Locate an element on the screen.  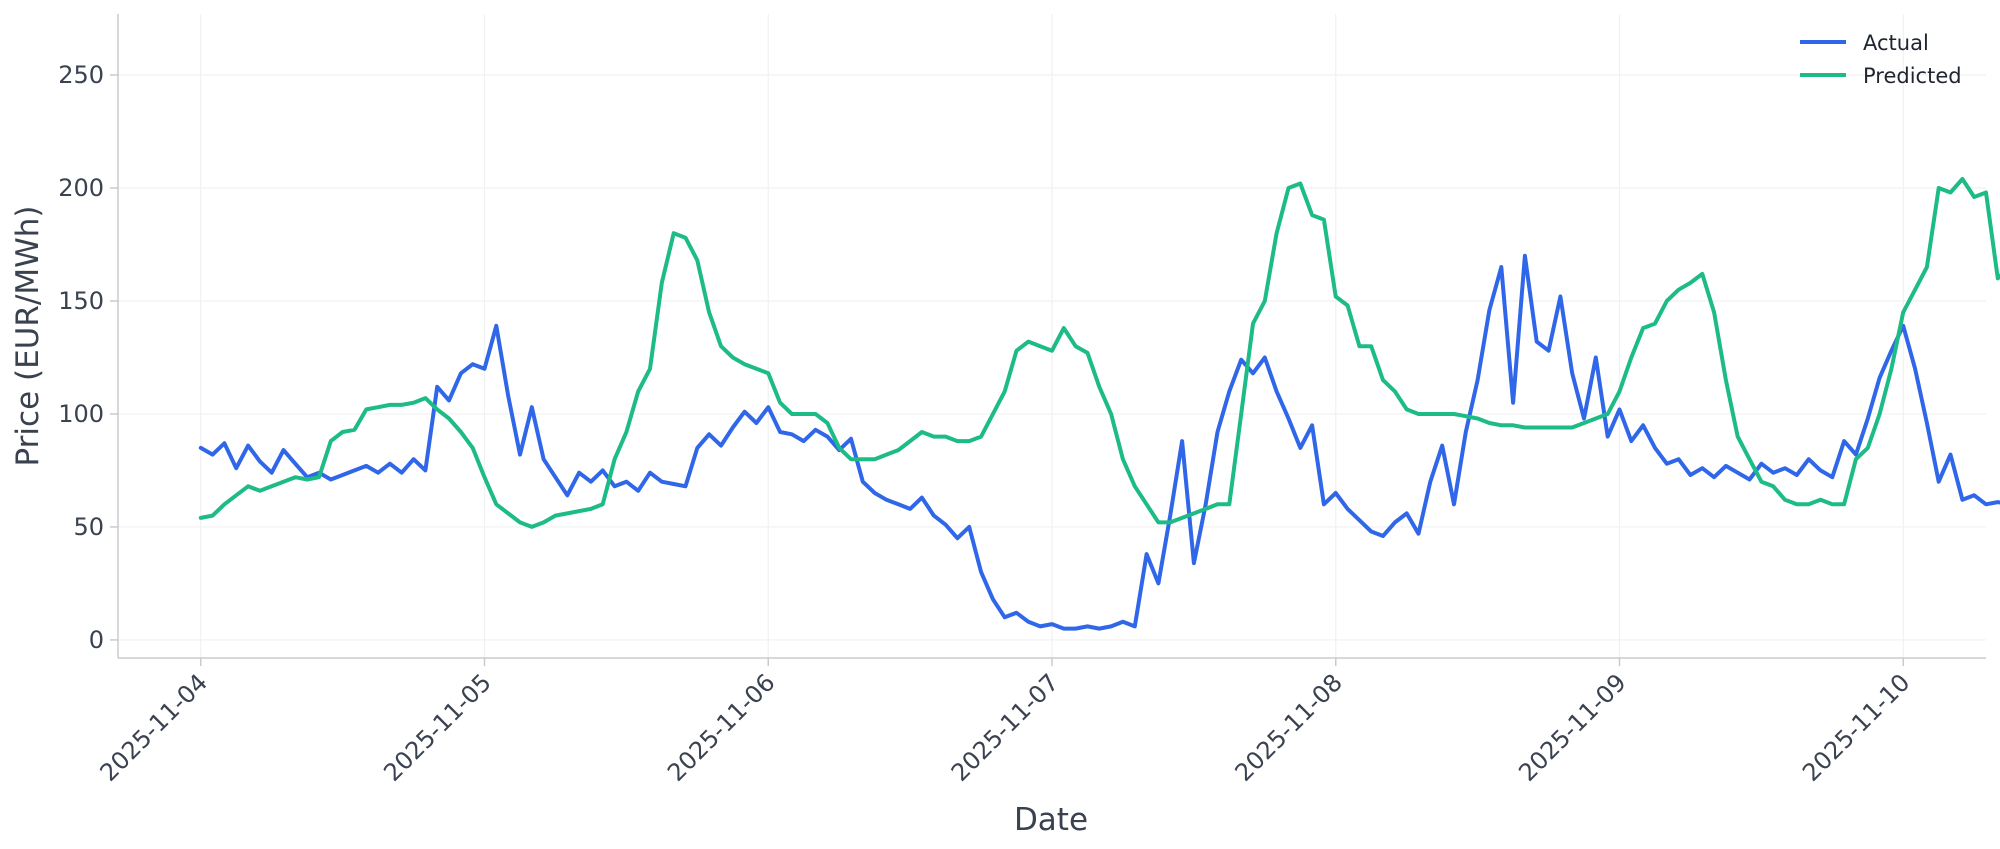
x-tick-label: 2025-11-10 is located at coordinates (1856, 727).